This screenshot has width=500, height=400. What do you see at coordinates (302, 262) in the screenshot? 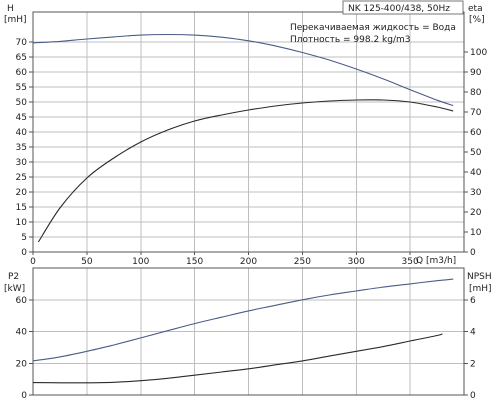
I see `x-tick-label: 250` at bounding box center [302, 262].